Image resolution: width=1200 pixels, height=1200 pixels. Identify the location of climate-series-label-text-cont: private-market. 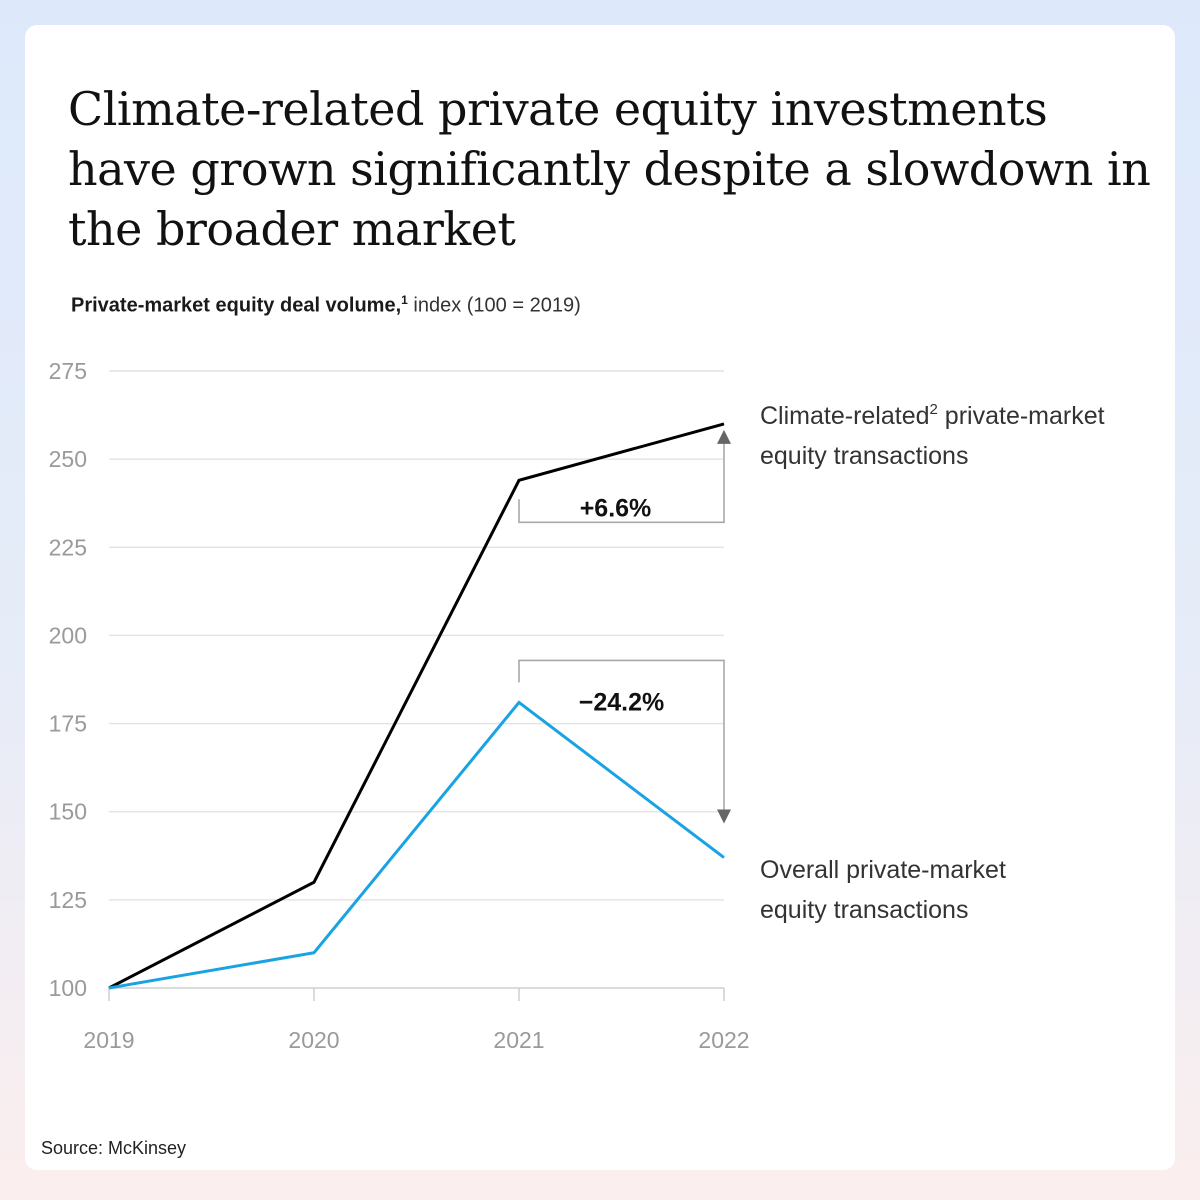
(1021, 416).